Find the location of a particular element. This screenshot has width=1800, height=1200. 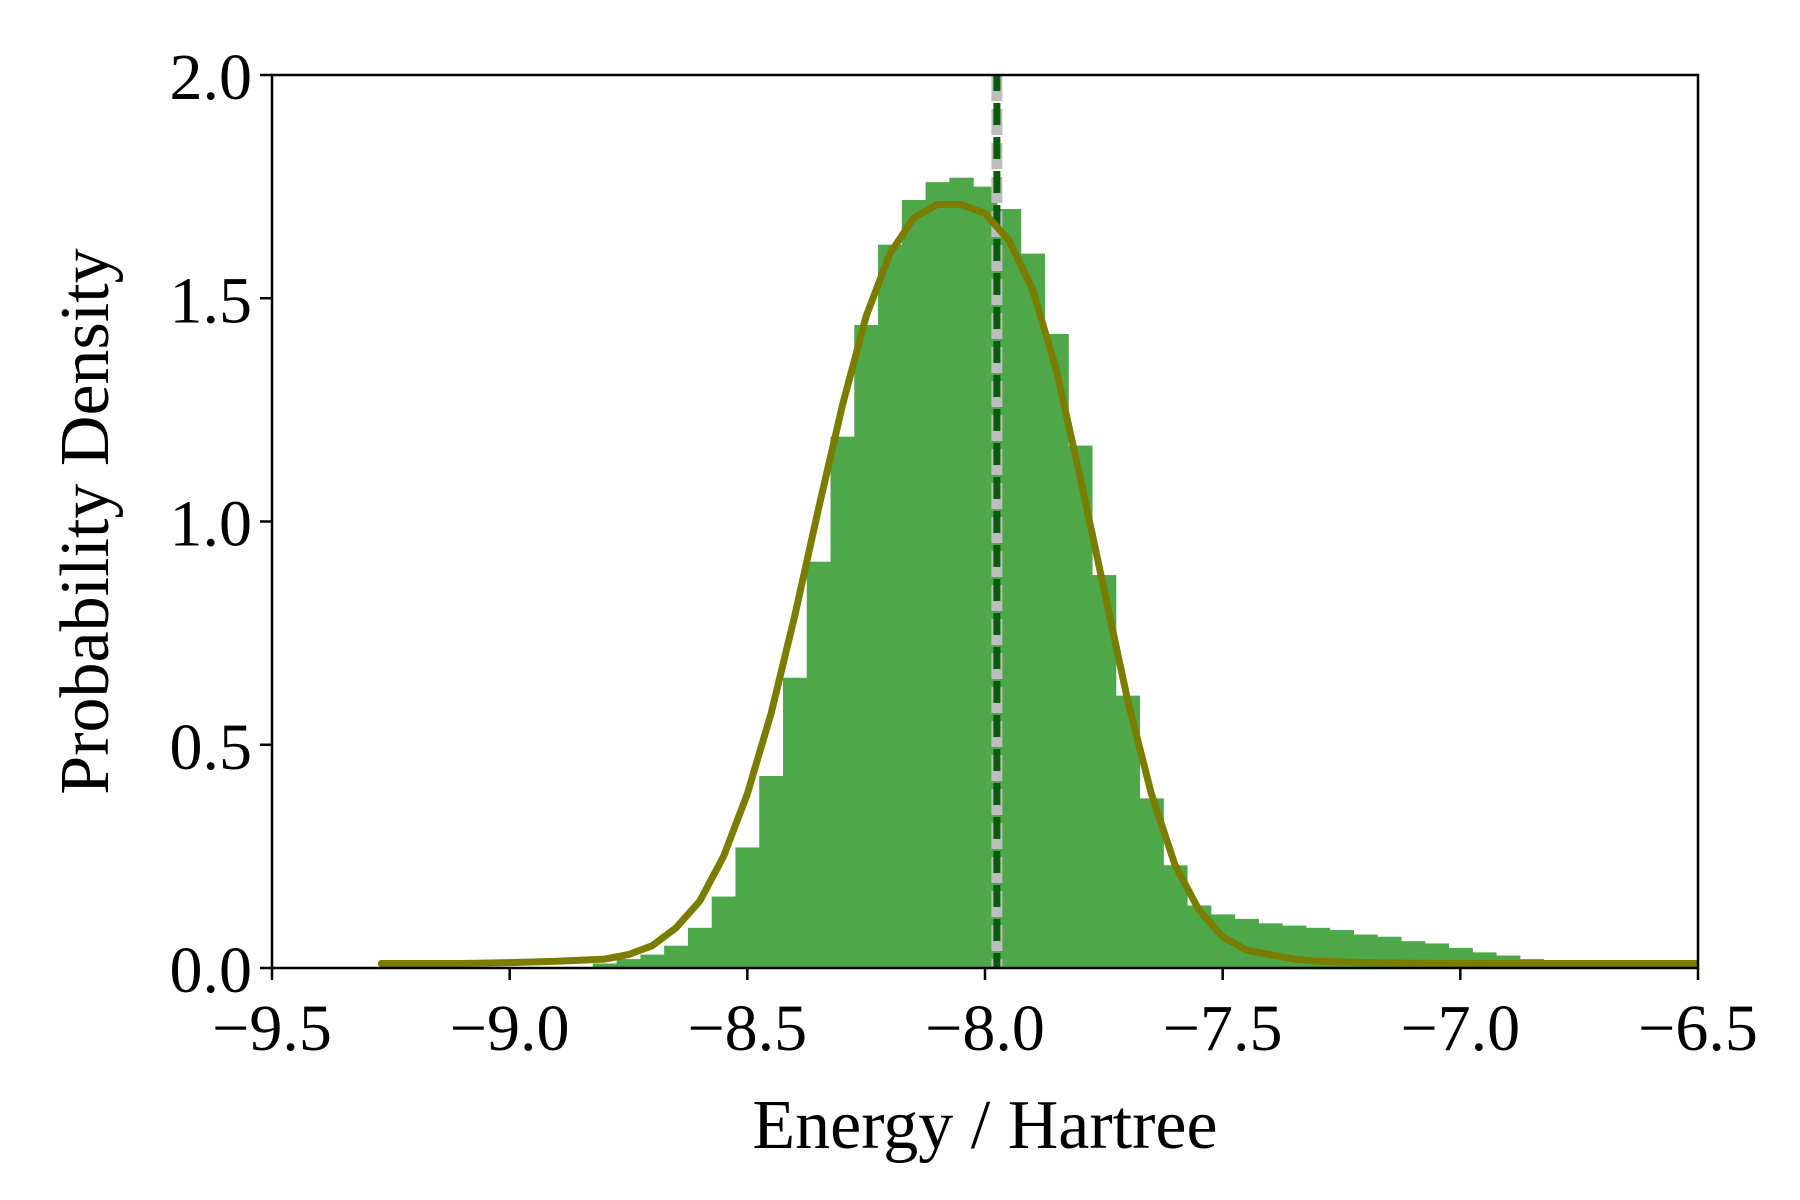

x-tick-label: −9.5 is located at coordinates (272, 1028).